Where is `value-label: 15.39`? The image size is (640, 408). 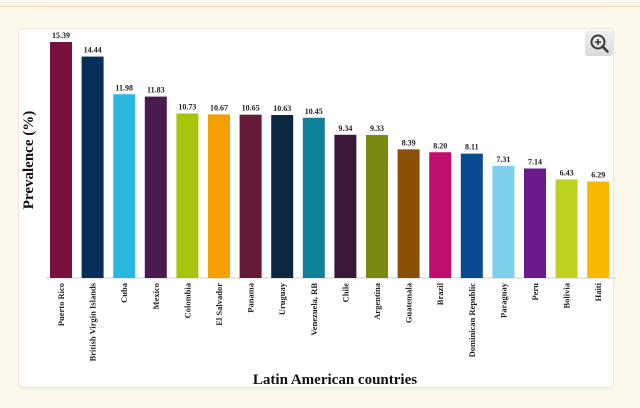 value-label: 15.39 is located at coordinates (61, 35).